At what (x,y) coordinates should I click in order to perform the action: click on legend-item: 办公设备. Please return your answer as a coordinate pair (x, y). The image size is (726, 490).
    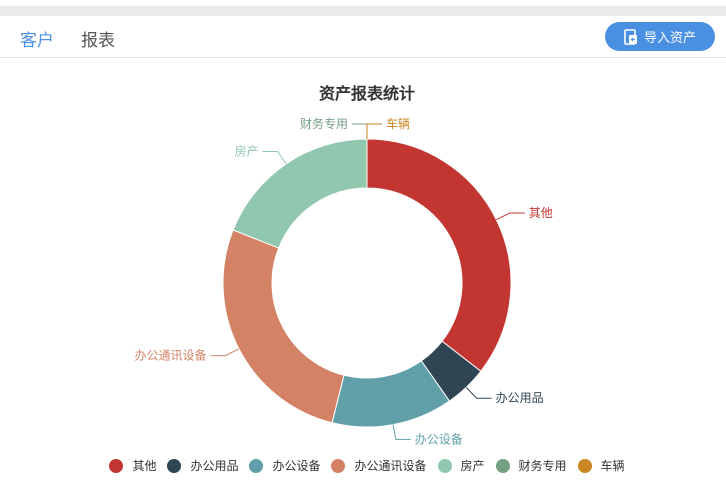
    Looking at the image, I should click on (284, 465).